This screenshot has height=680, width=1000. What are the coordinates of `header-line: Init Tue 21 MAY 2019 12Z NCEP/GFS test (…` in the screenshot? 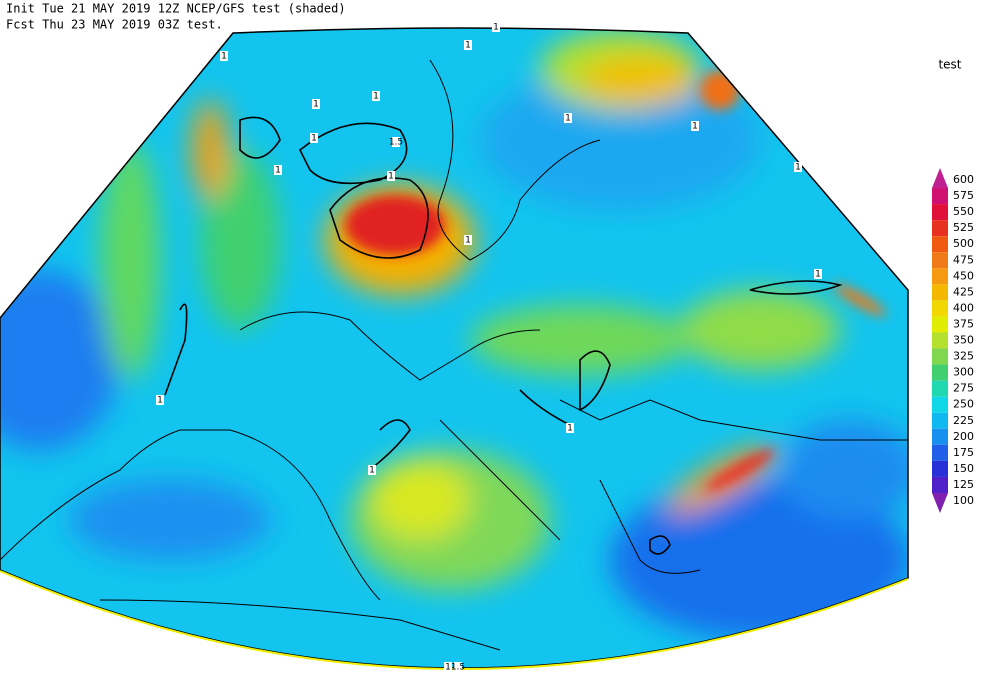 It's located at (176, 9).